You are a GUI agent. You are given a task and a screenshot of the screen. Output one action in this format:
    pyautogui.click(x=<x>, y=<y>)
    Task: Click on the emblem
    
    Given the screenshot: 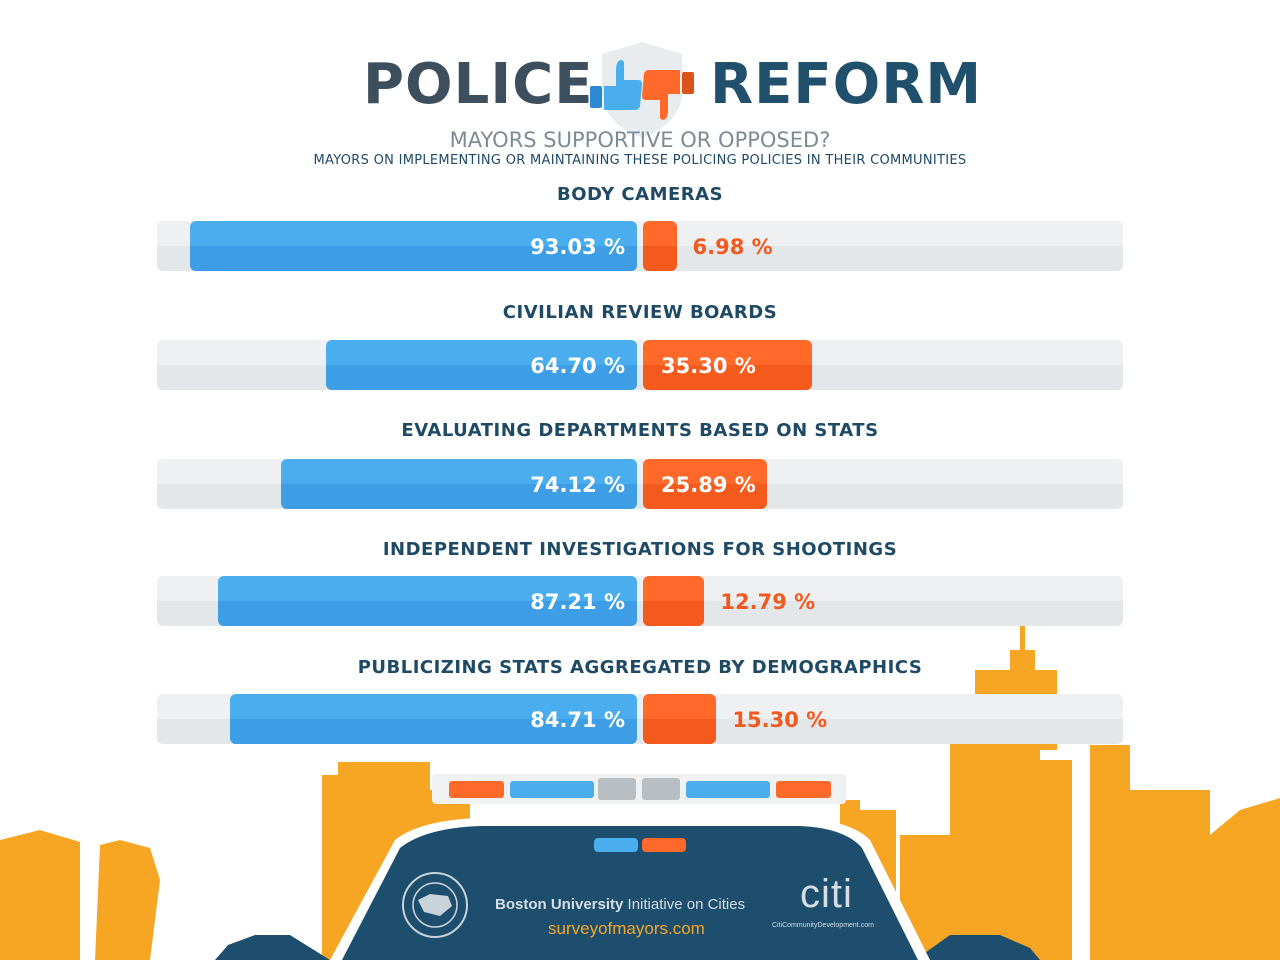 What is the action you would take?
    pyautogui.click(x=642, y=90)
    